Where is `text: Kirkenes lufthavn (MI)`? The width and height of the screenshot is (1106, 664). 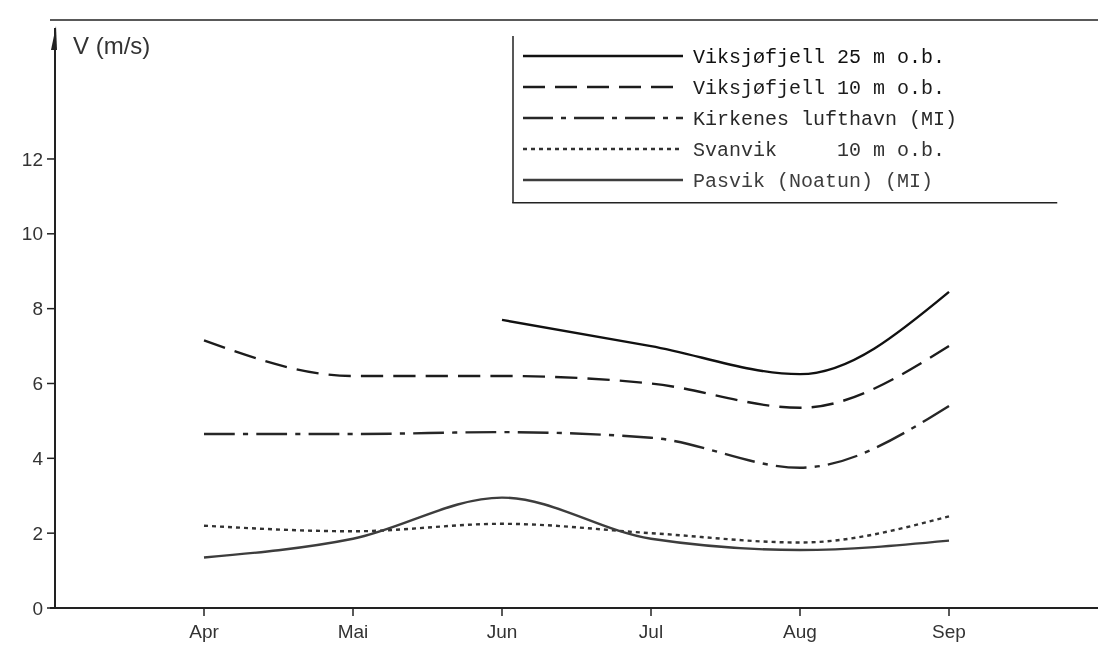
text: Kirkenes lufthavn (MI) is located at coordinates (825, 119).